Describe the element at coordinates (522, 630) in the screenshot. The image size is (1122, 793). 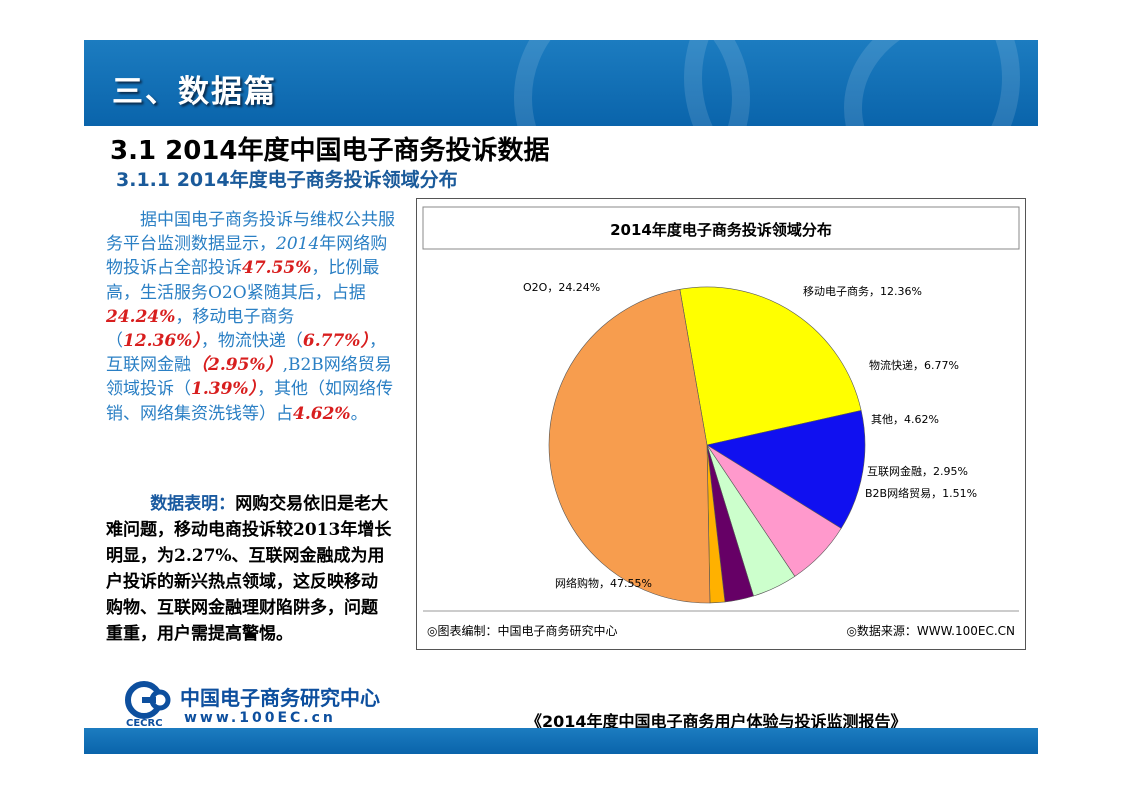
I see `chart-footer-source-left: ◎图表编制：中国电子商务研究中心` at that location.